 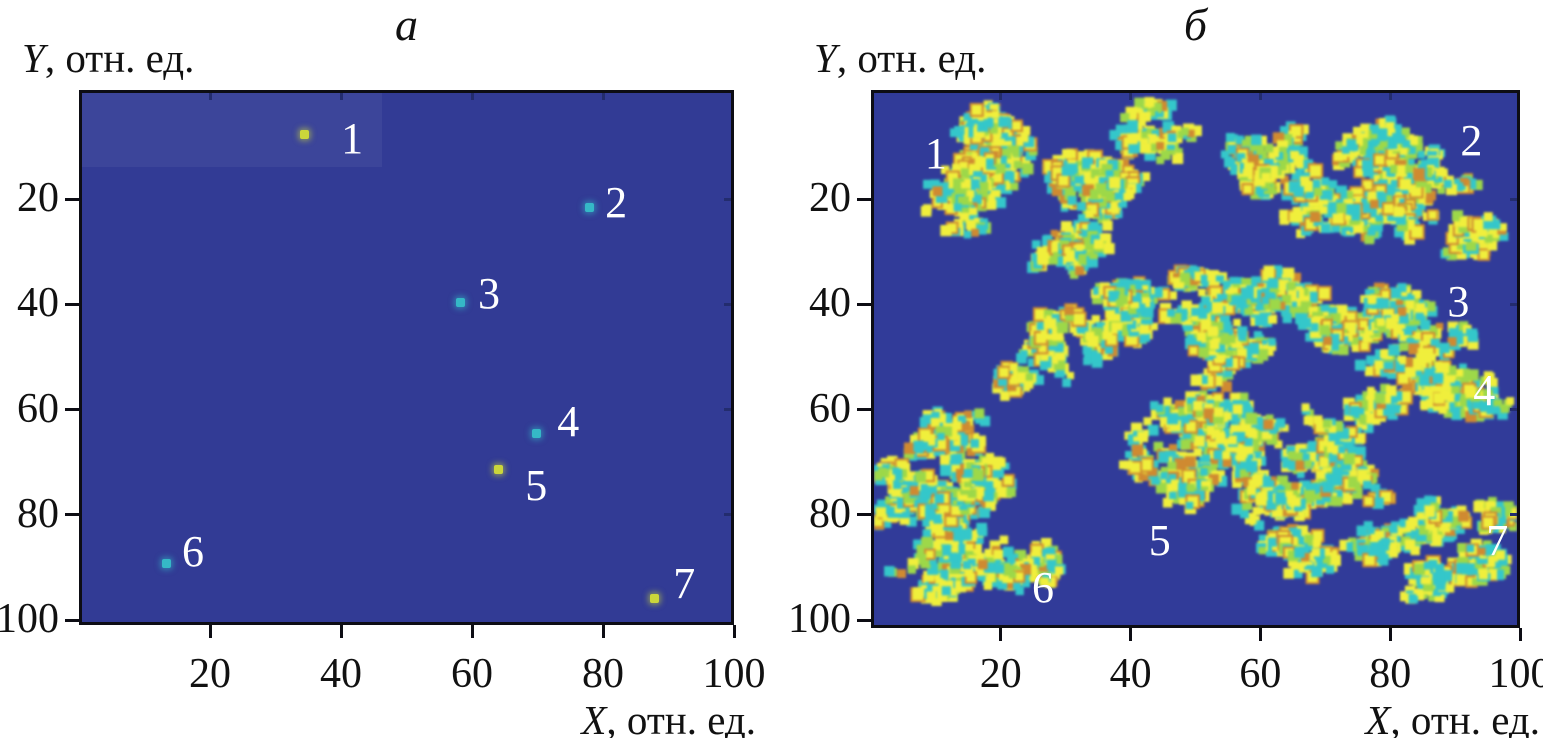 What do you see at coordinates (1471, 141) in the screenshot?
I see `cluster-label-2: 2` at bounding box center [1471, 141].